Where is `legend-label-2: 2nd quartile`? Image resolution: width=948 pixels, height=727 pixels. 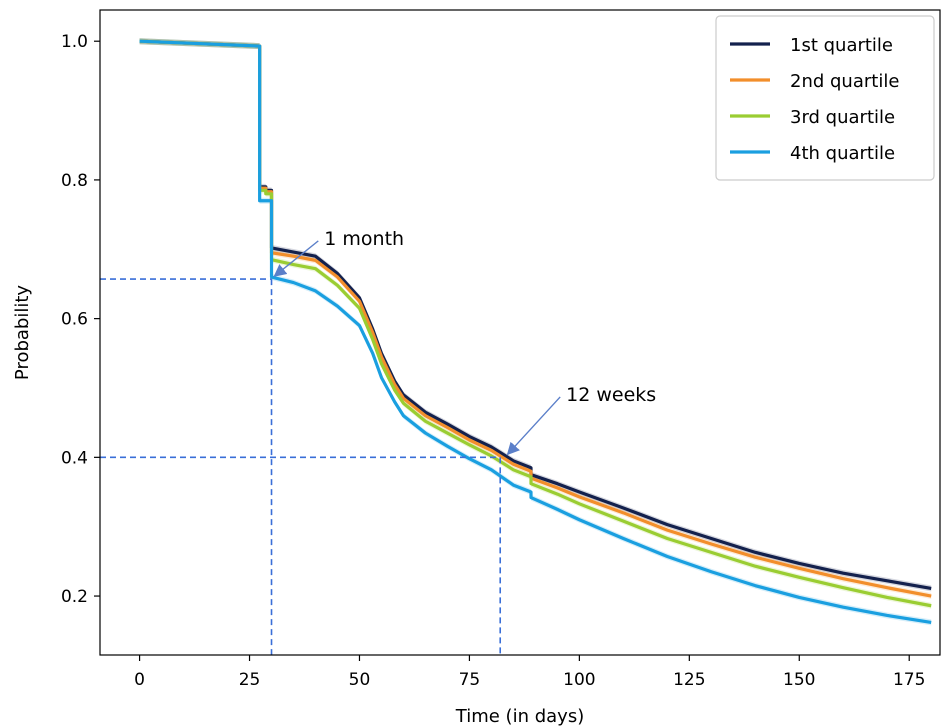 legend-label-2: 2nd quartile is located at coordinates (844, 81).